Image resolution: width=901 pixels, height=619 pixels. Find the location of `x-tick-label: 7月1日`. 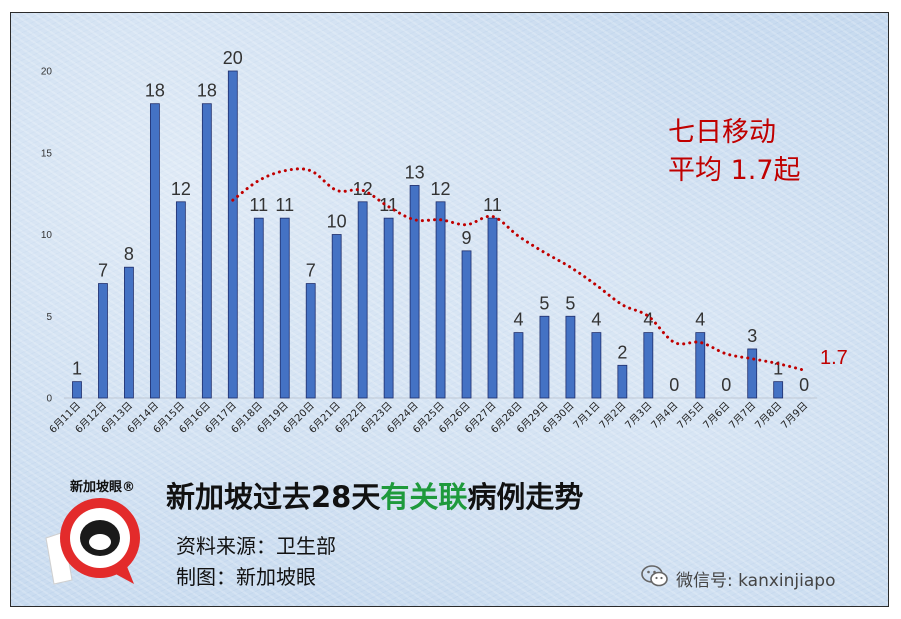

x-tick-label: 7月1日 is located at coordinates (587, 416).